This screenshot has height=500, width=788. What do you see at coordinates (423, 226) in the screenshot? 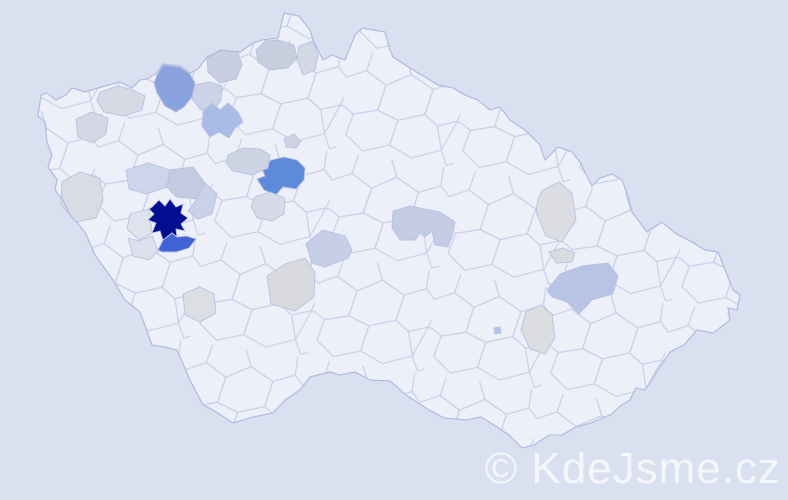
I see `district-central-blue-gray` at bounding box center [423, 226].